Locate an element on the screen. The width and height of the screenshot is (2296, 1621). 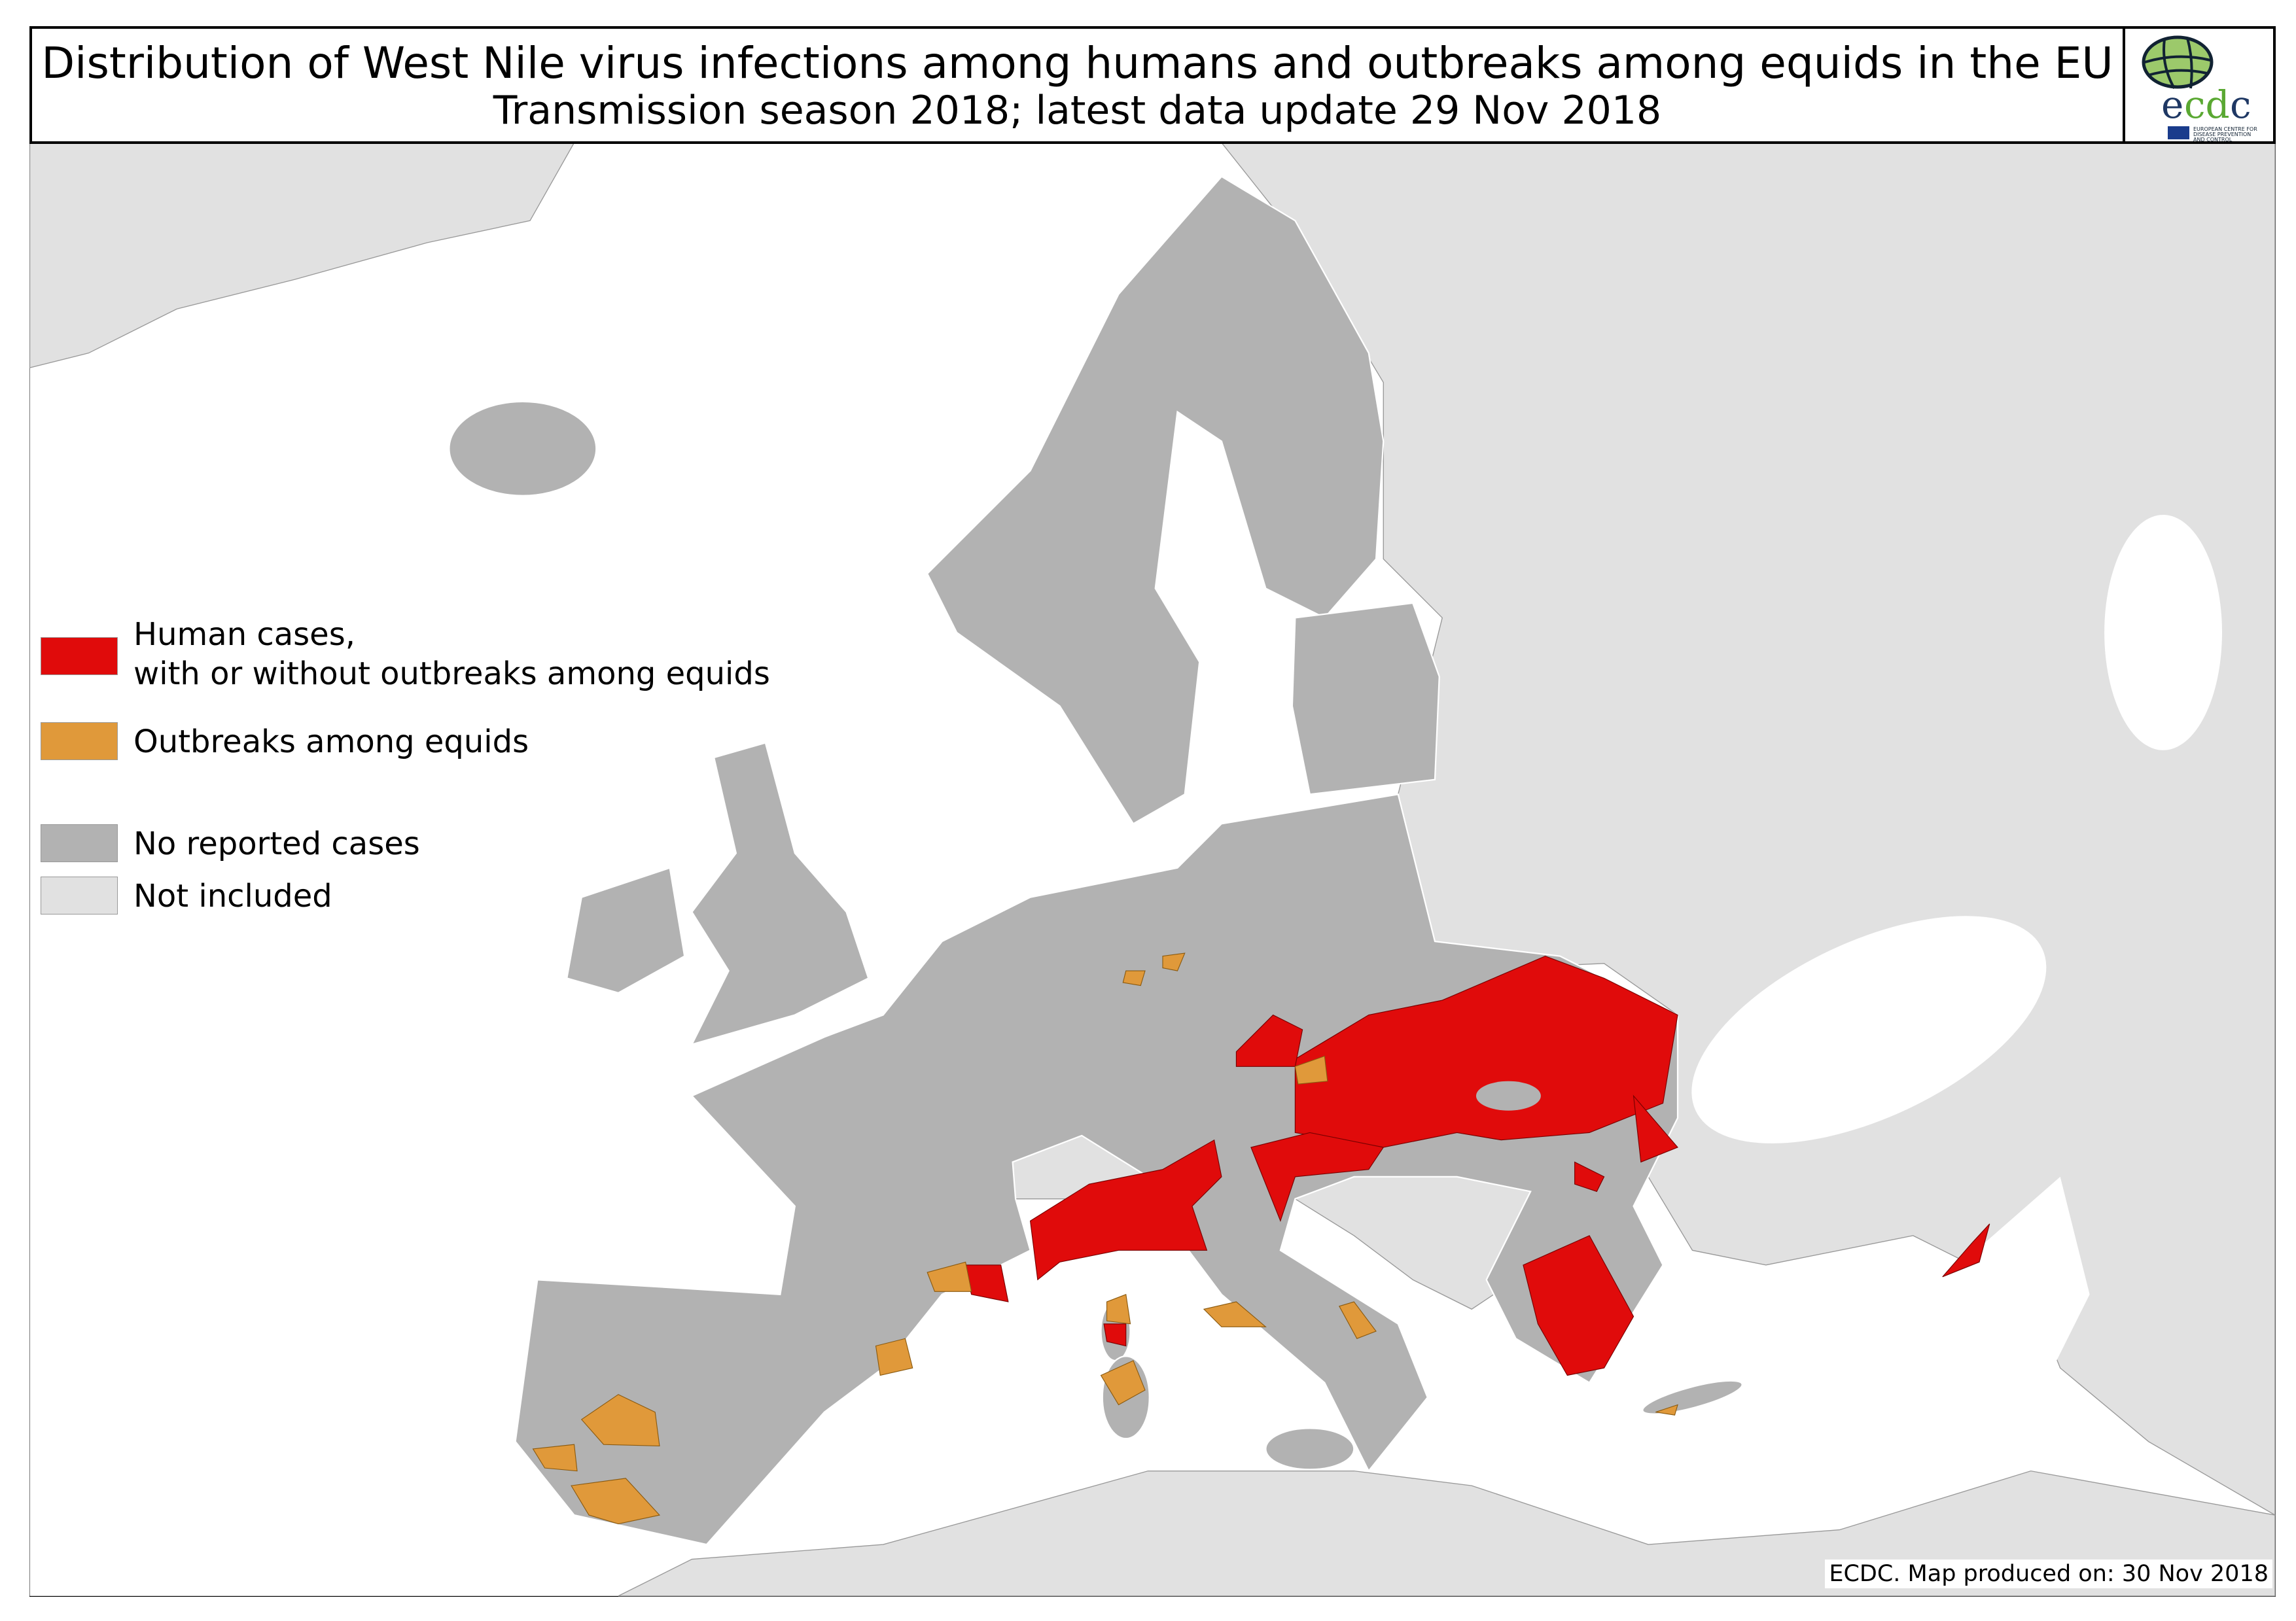
area-human-cases-corsica is located at coordinates (1115, 1335).